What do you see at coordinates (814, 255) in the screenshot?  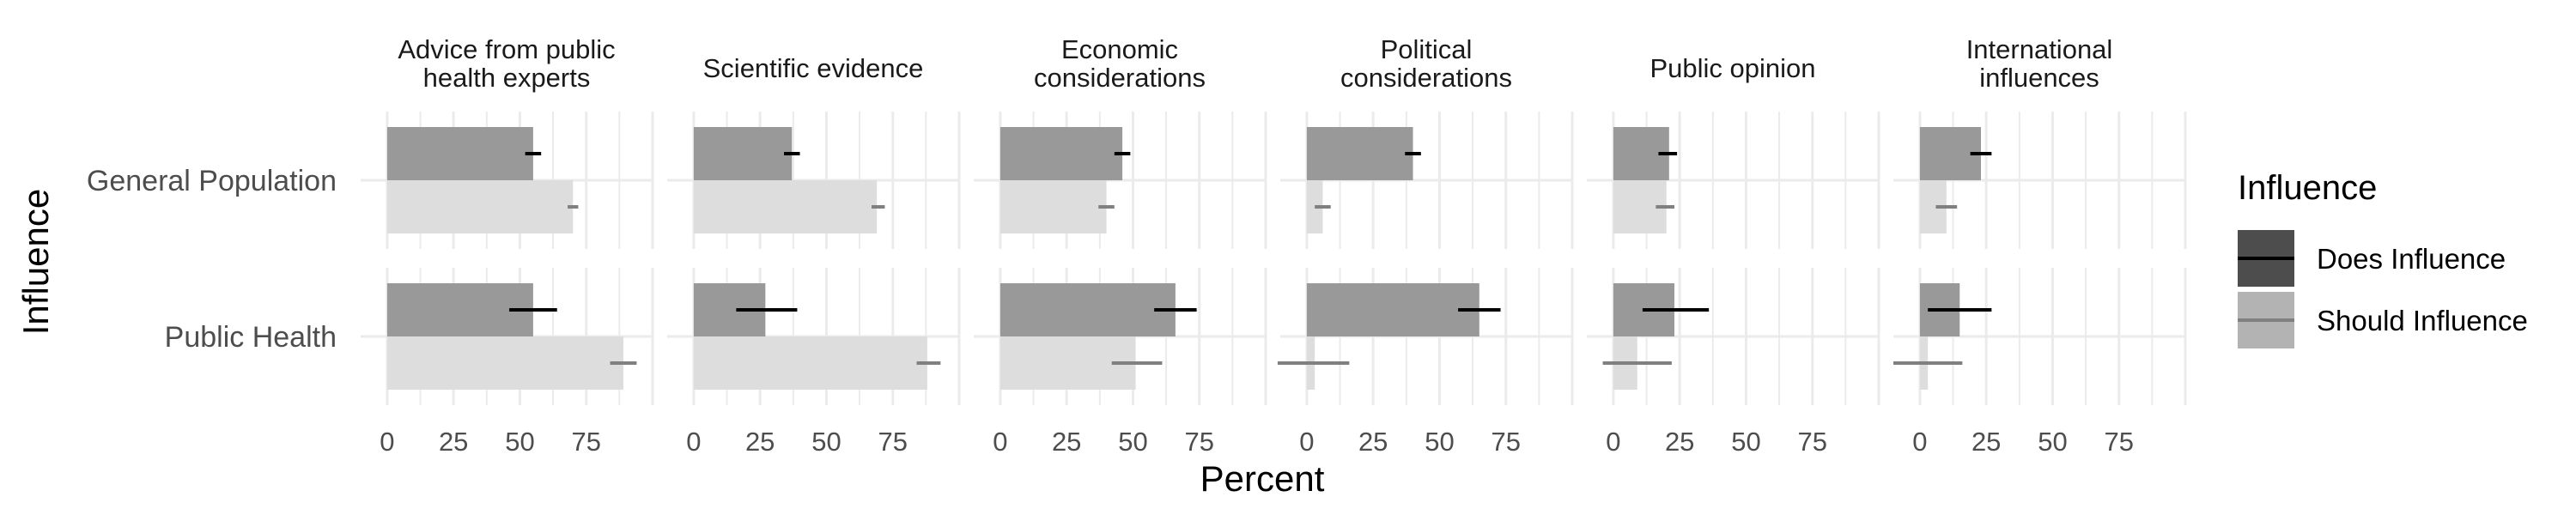 I see `facet-panel: Scientific evidence 0 25 50 75` at bounding box center [814, 255].